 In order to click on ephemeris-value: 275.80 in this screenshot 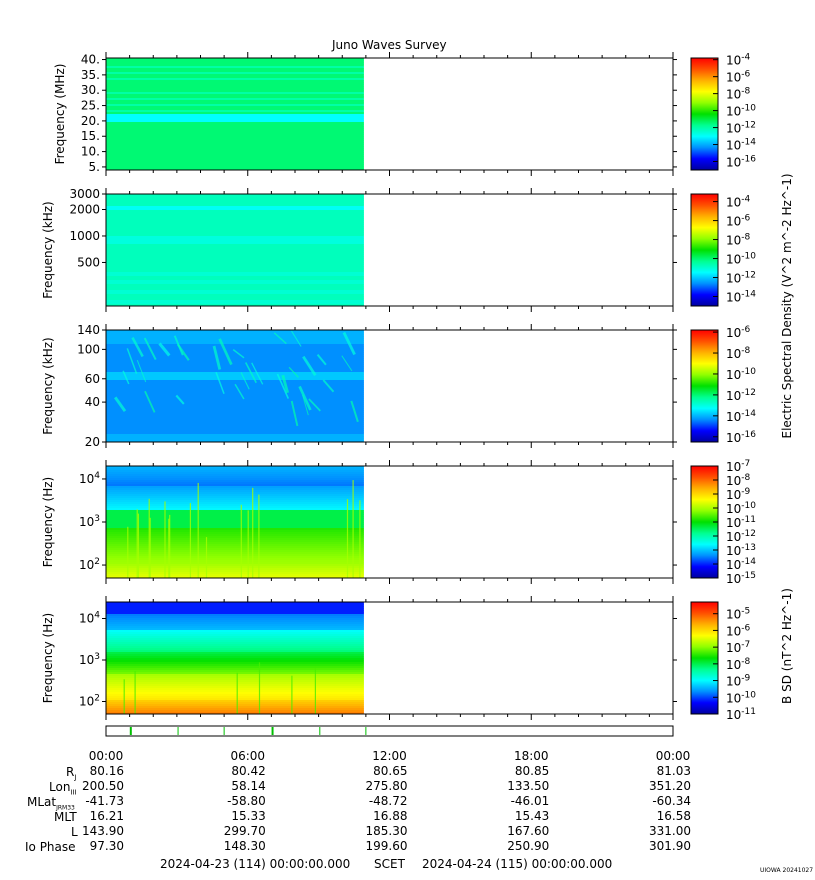, I will do `click(387, 786)`.